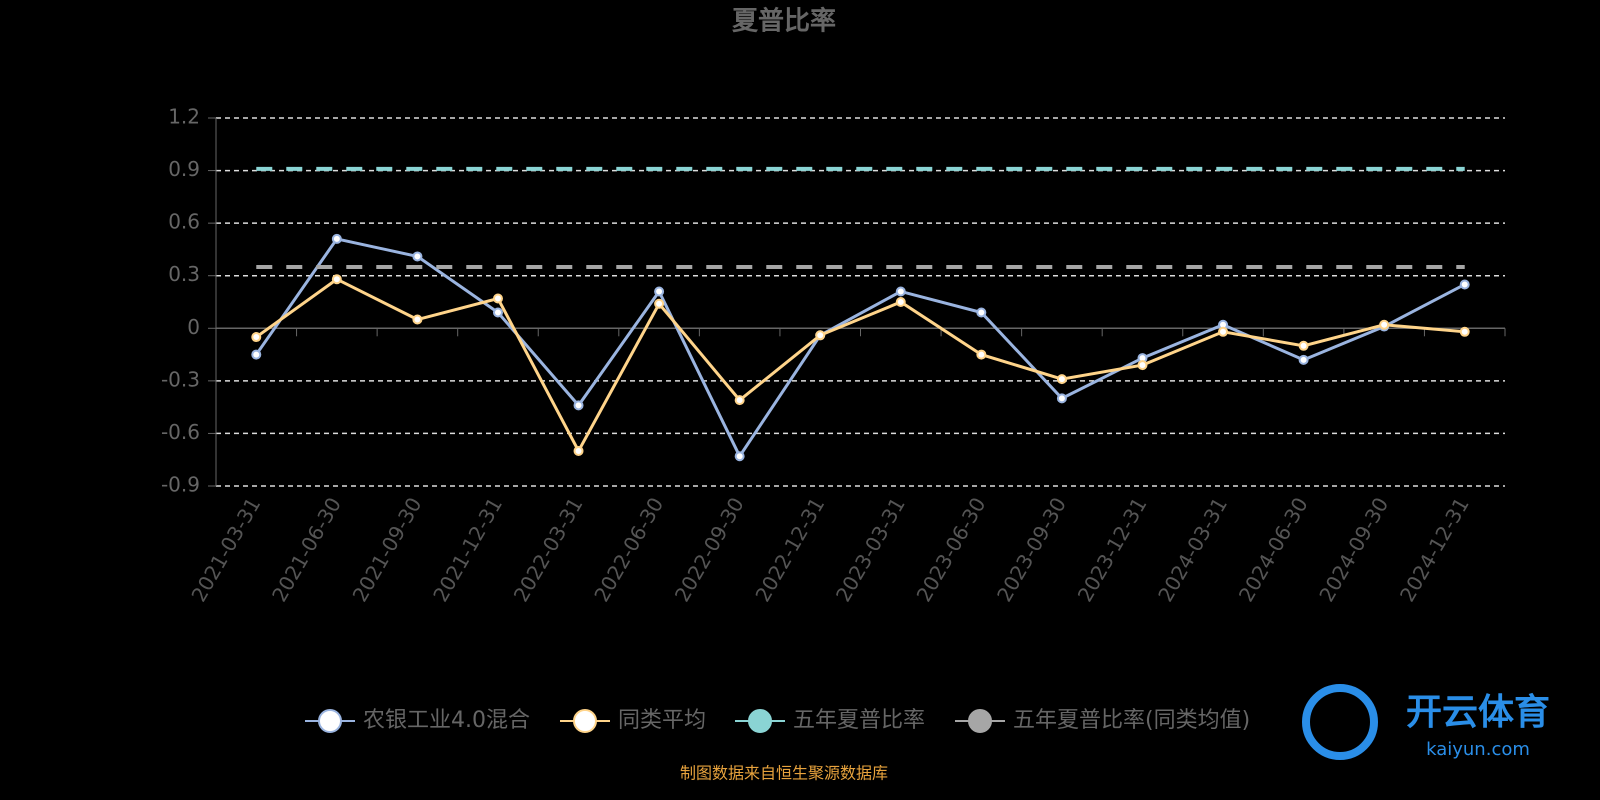 Image resolution: width=1600 pixels, height=800 pixels. Describe the element at coordinates (1340, 722) in the screenshot. I see `logo` at that location.